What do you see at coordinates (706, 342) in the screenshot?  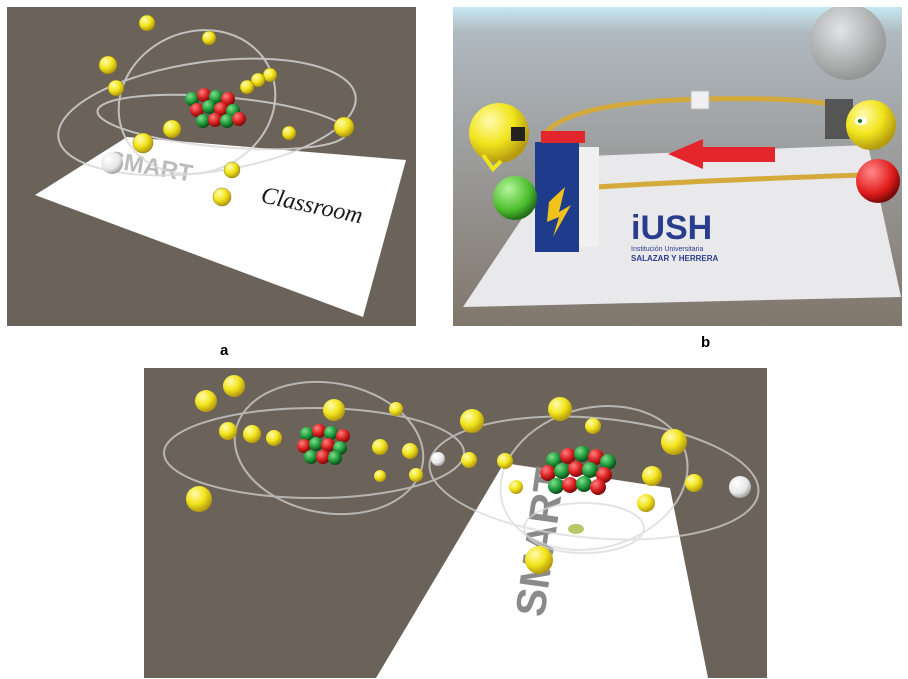 I see `caption-b: b` at bounding box center [706, 342].